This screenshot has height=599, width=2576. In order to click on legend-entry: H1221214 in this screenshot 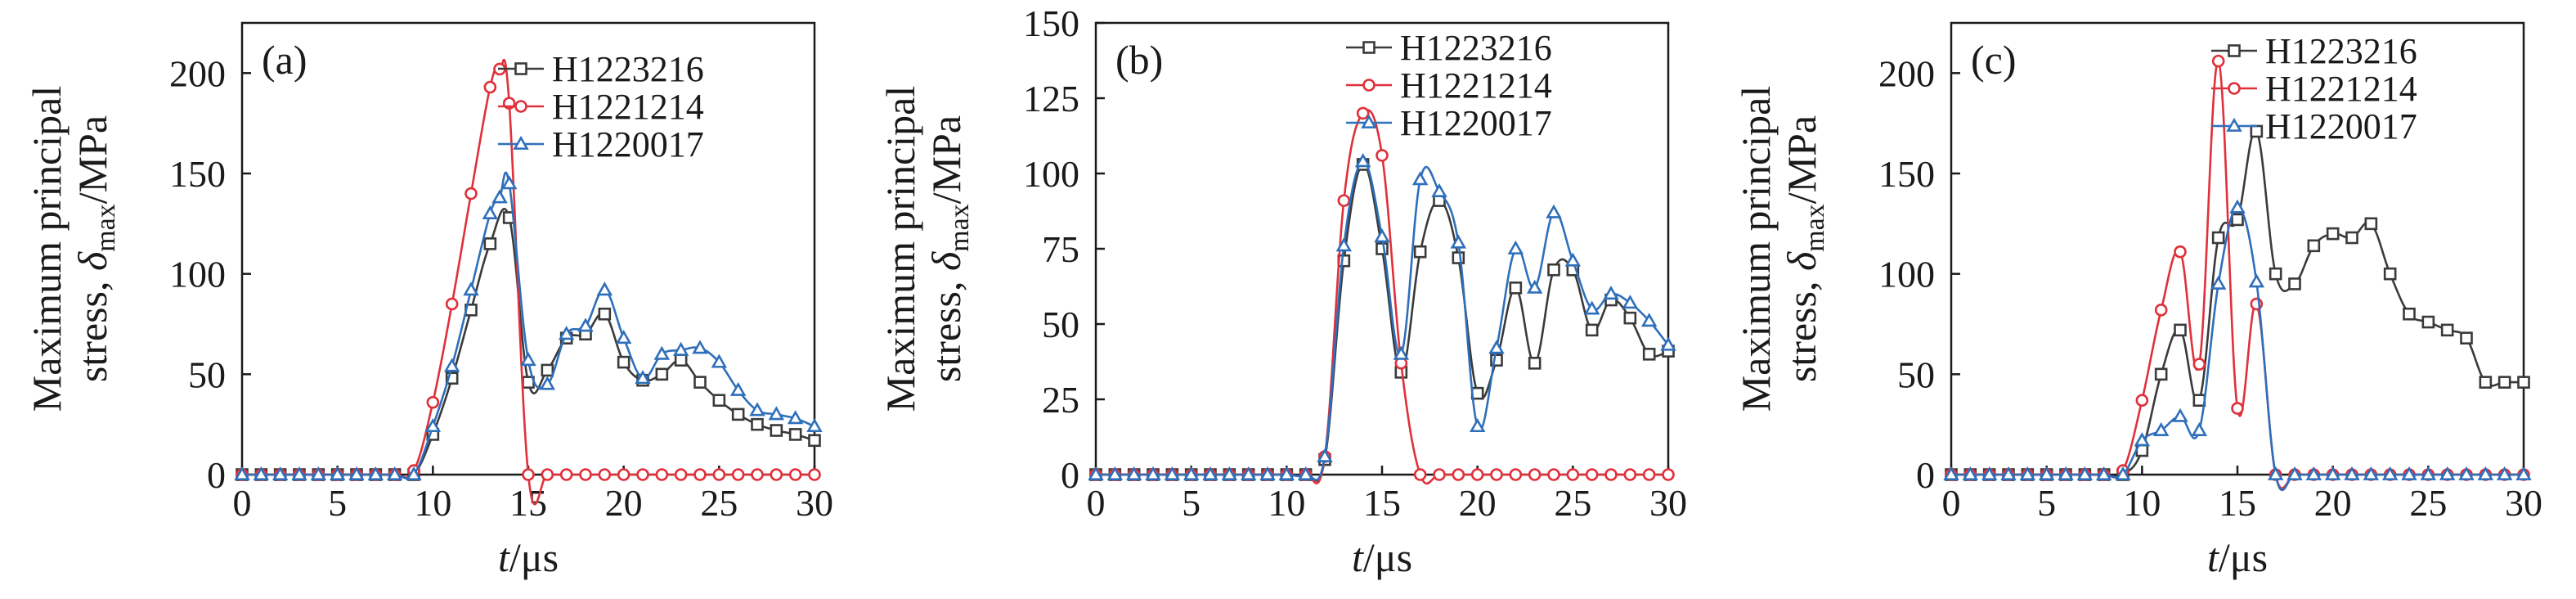, I will do `click(1449, 85)`.